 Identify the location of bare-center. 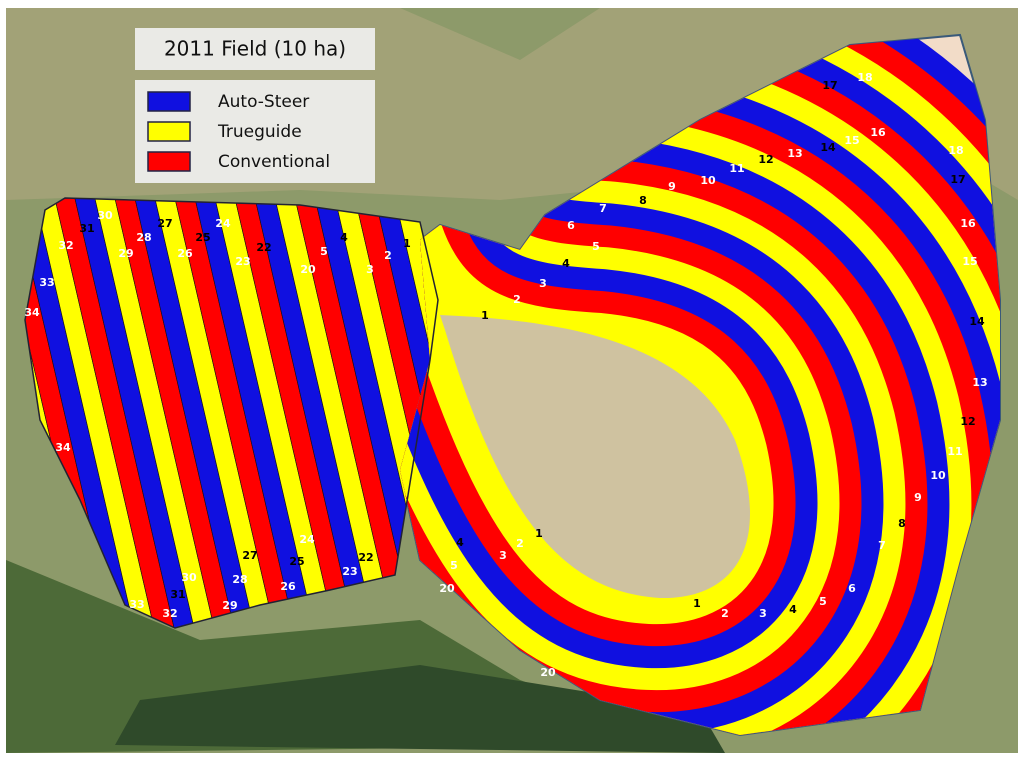
(595, 457).